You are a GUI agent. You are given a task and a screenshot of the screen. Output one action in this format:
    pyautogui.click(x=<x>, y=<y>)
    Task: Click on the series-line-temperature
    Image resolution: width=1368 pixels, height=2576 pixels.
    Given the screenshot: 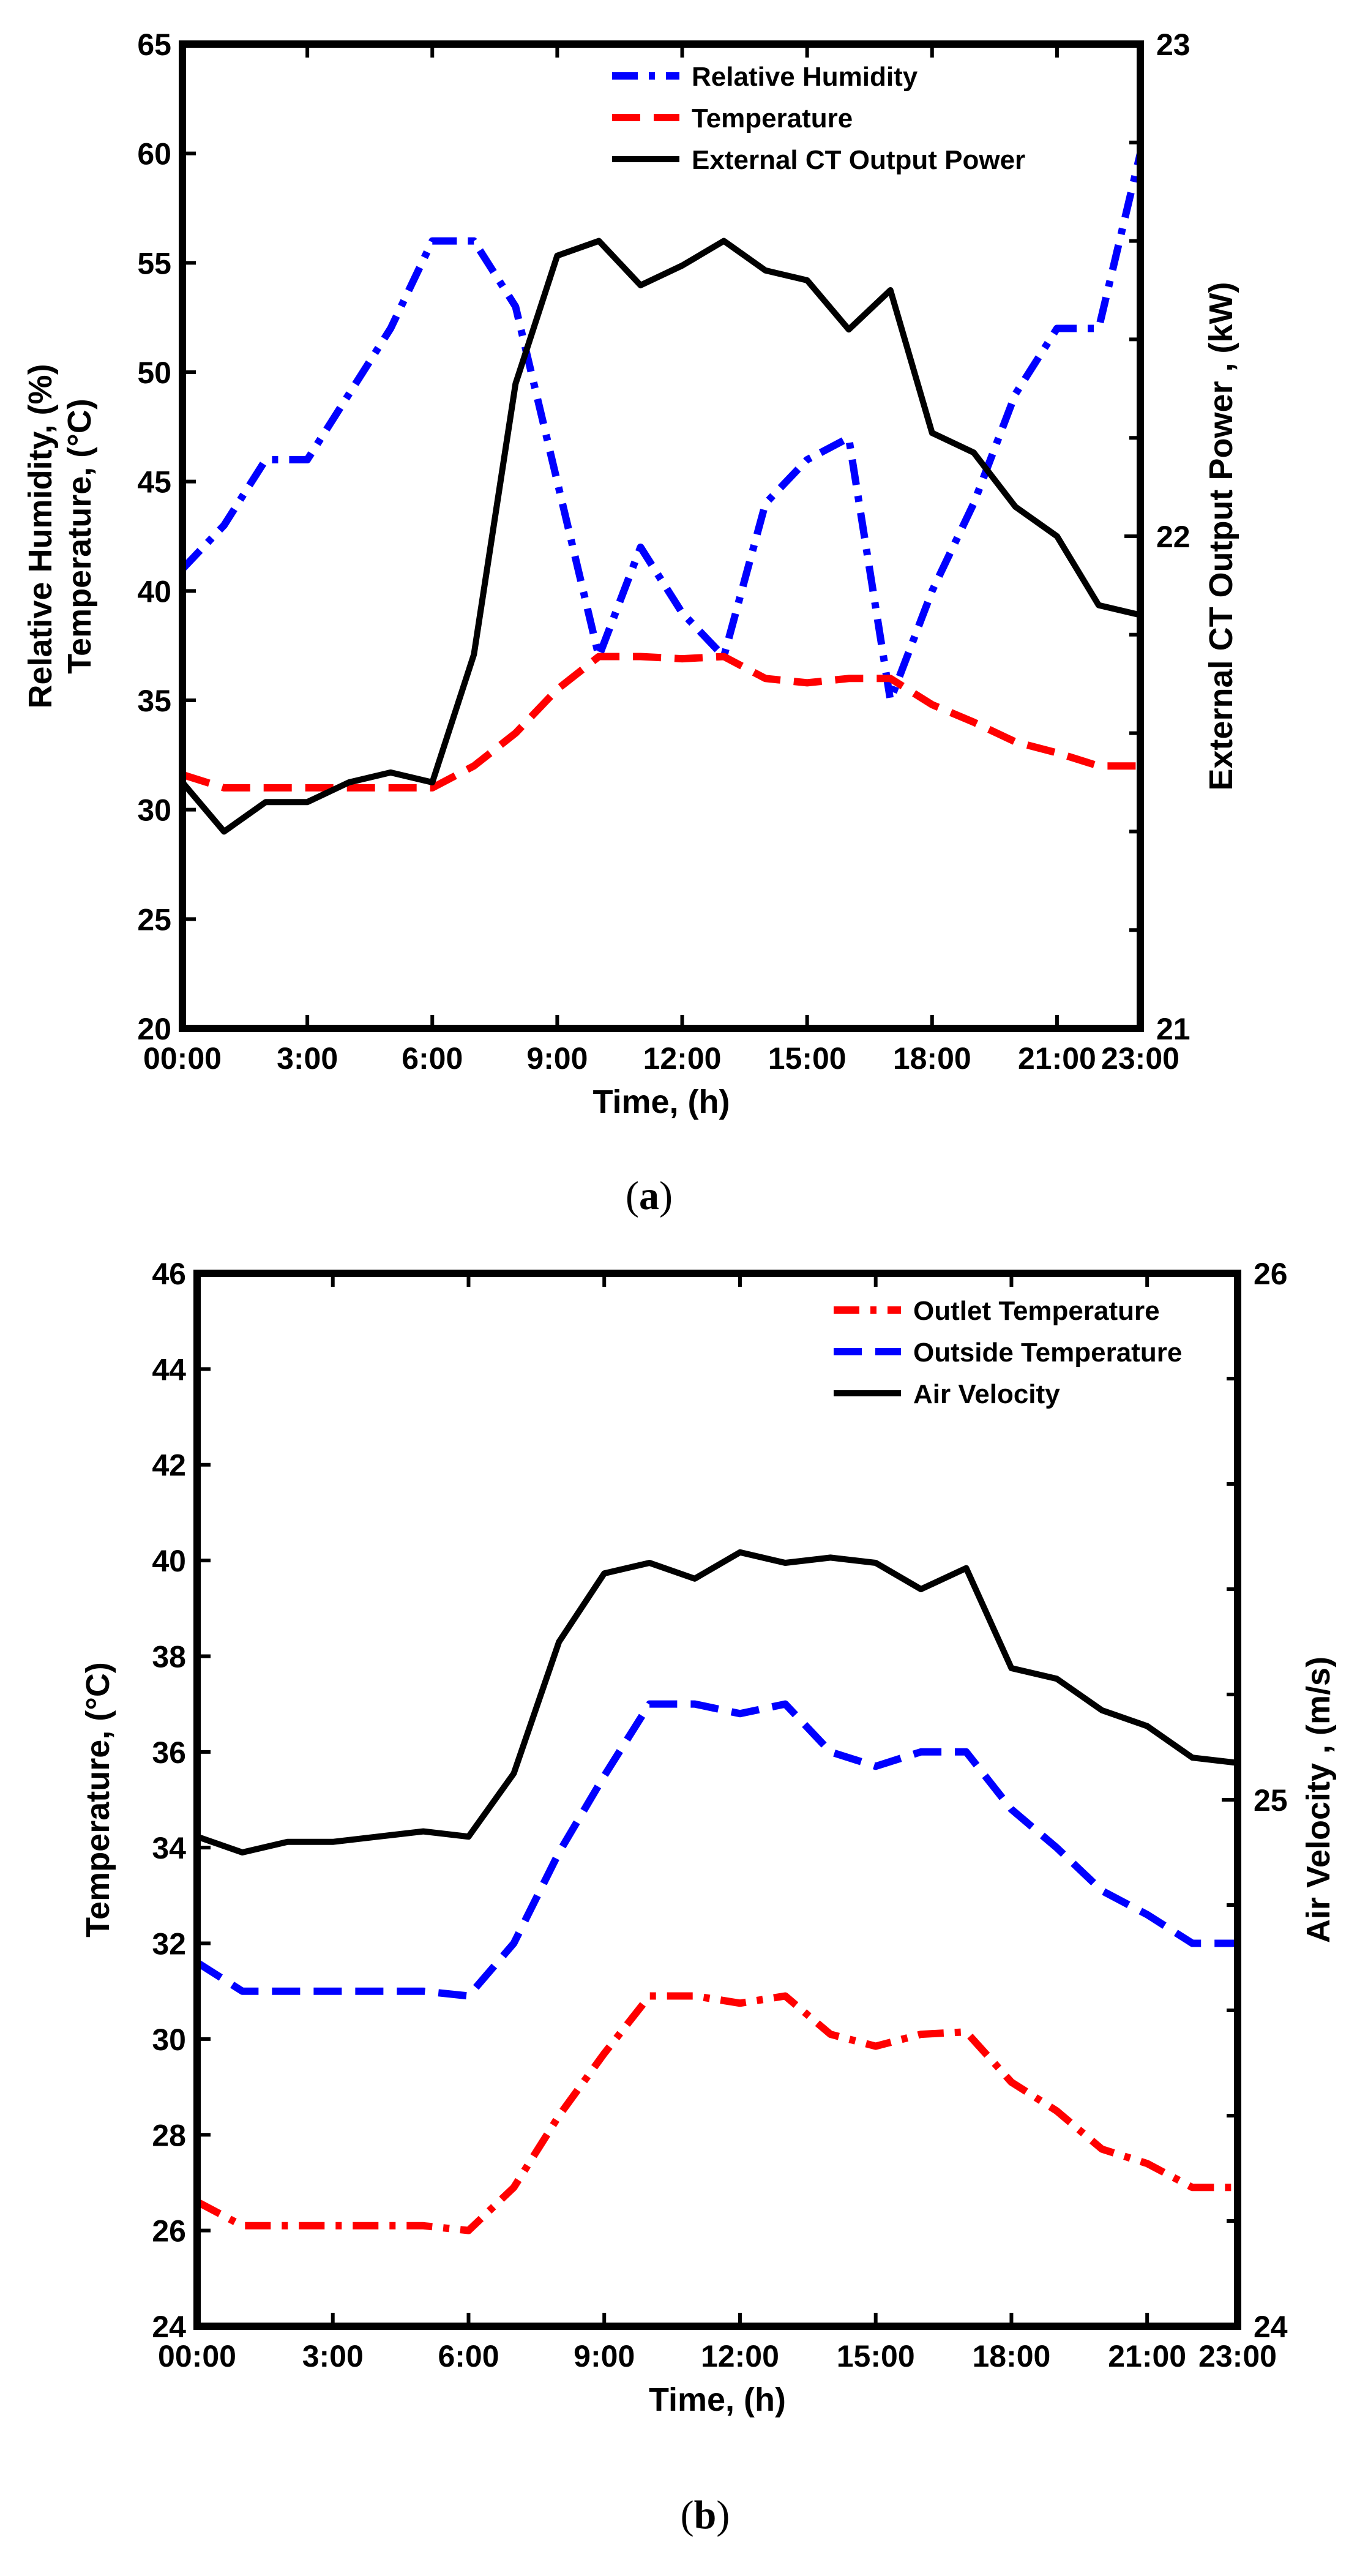 What is the action you would take?
    pyautogui.click(x=661, y=723)
    